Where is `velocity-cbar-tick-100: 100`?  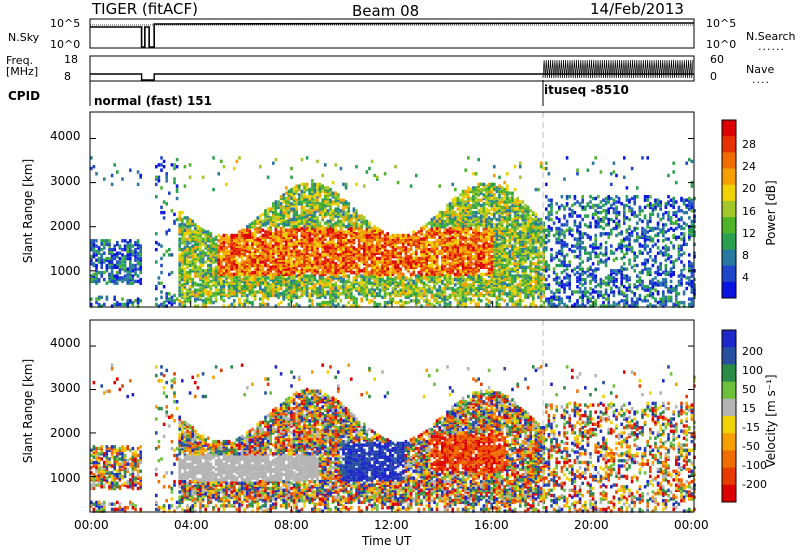 velocity-cbar-tick-100: 100 is located at coordinates (752, 370).